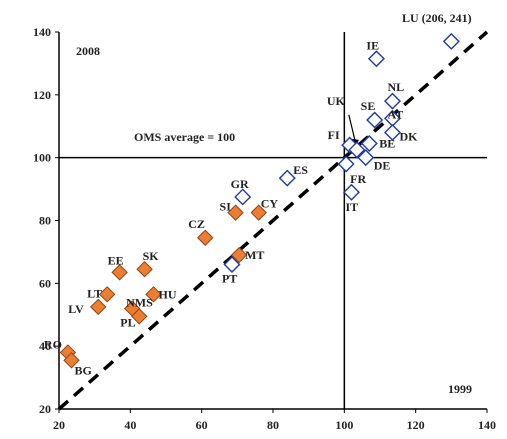 The image size is (507, 439). I want to click on point-dk, so click(392, 133).